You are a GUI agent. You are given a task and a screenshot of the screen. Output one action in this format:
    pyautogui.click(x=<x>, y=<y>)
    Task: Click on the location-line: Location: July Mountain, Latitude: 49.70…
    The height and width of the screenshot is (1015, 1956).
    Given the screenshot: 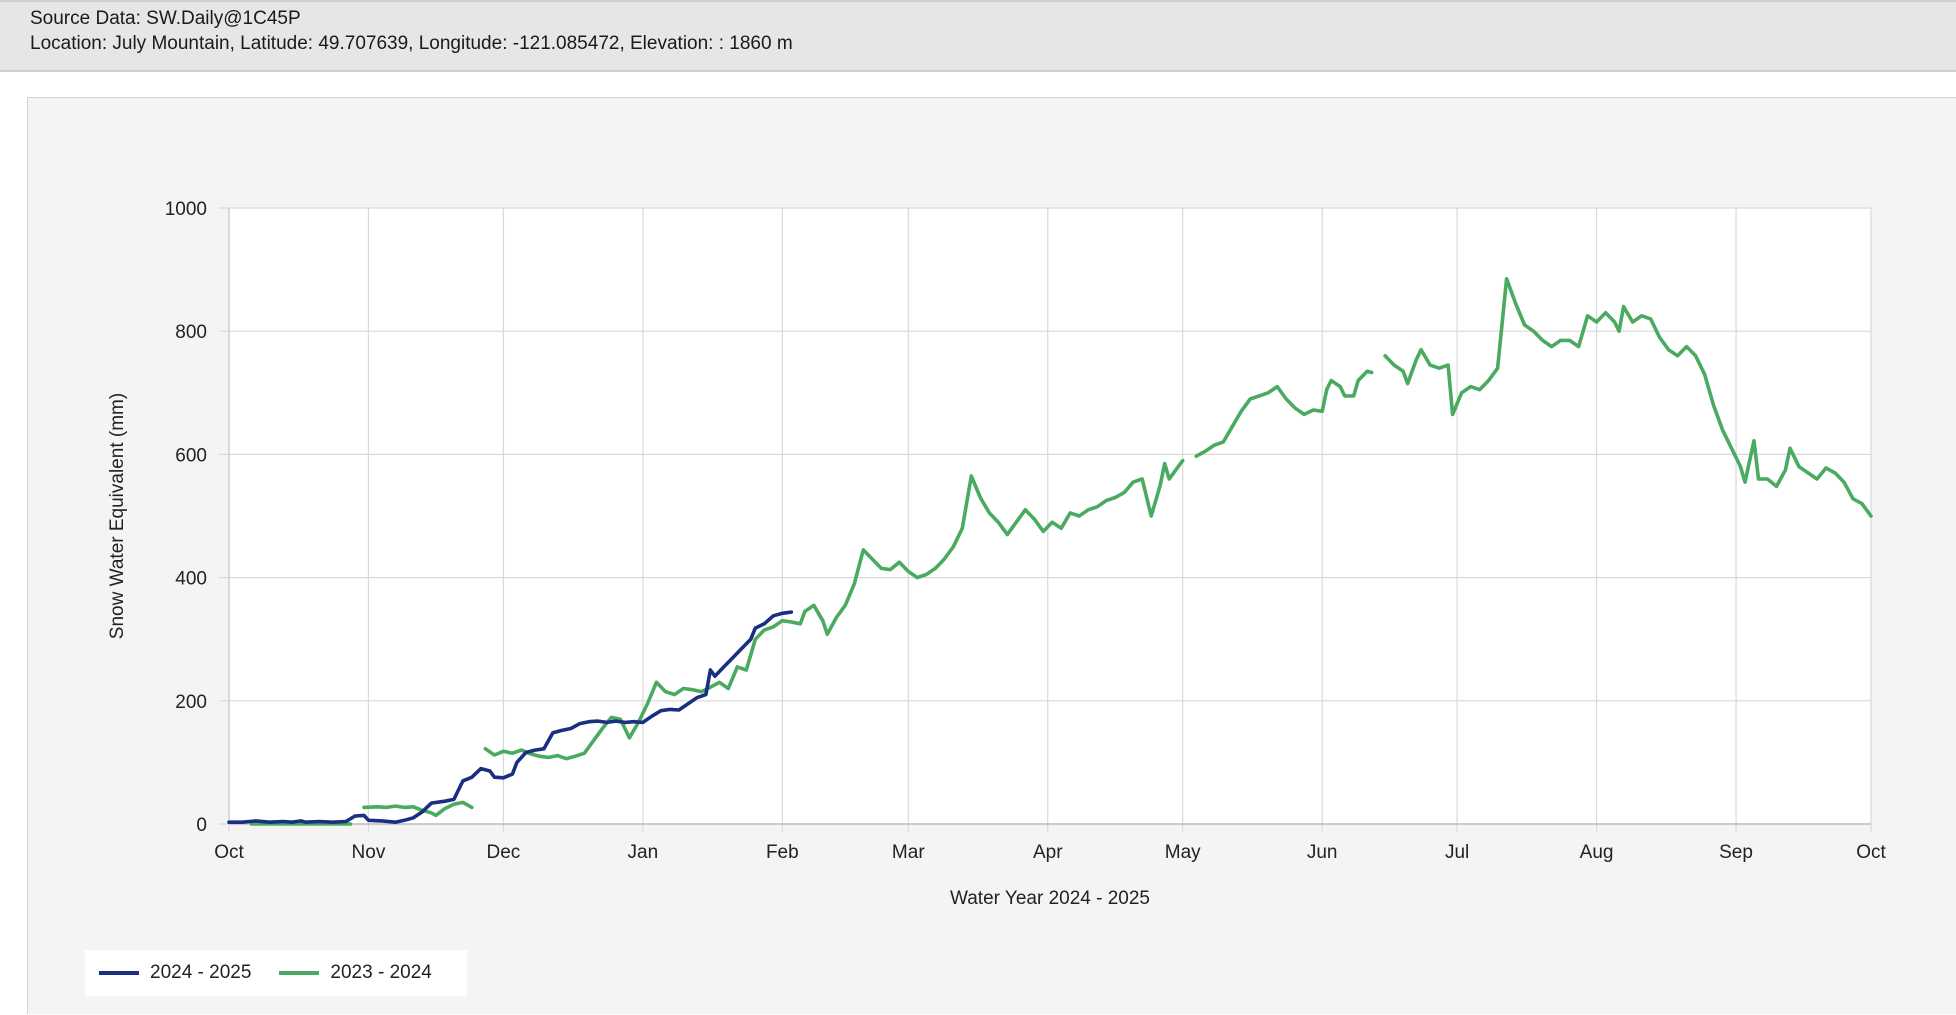 What is the action you would take?
    pyautogui.click(x=411, y=43)
    